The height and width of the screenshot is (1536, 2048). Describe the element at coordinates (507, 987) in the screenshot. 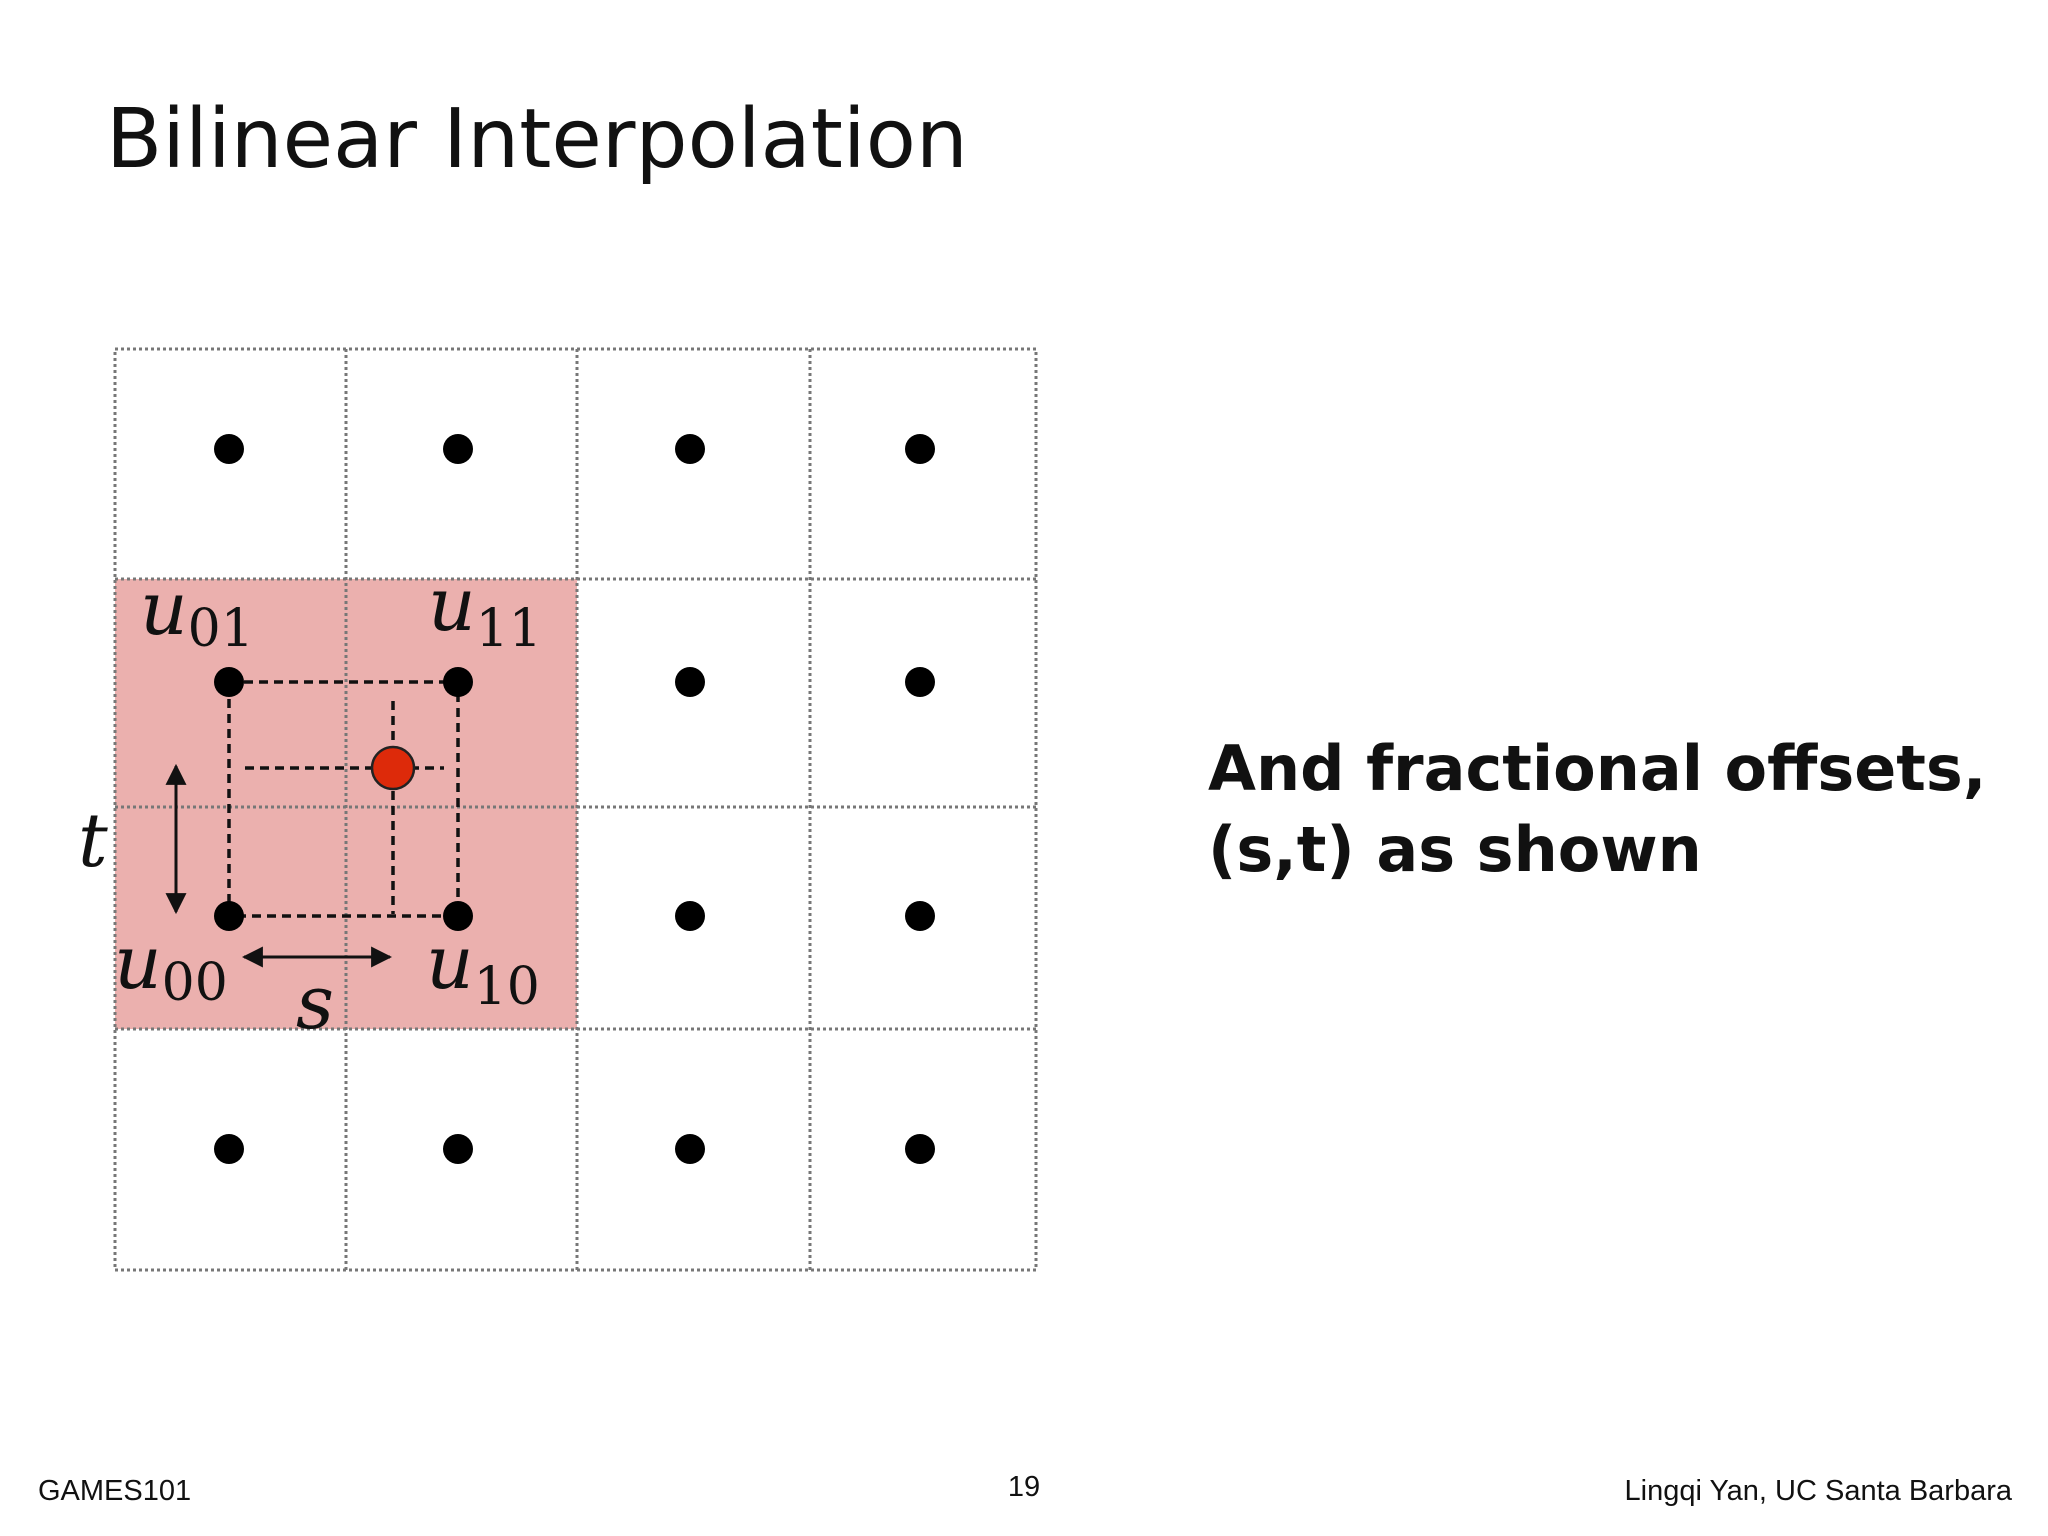

I see `label-sub: 10` at that location.